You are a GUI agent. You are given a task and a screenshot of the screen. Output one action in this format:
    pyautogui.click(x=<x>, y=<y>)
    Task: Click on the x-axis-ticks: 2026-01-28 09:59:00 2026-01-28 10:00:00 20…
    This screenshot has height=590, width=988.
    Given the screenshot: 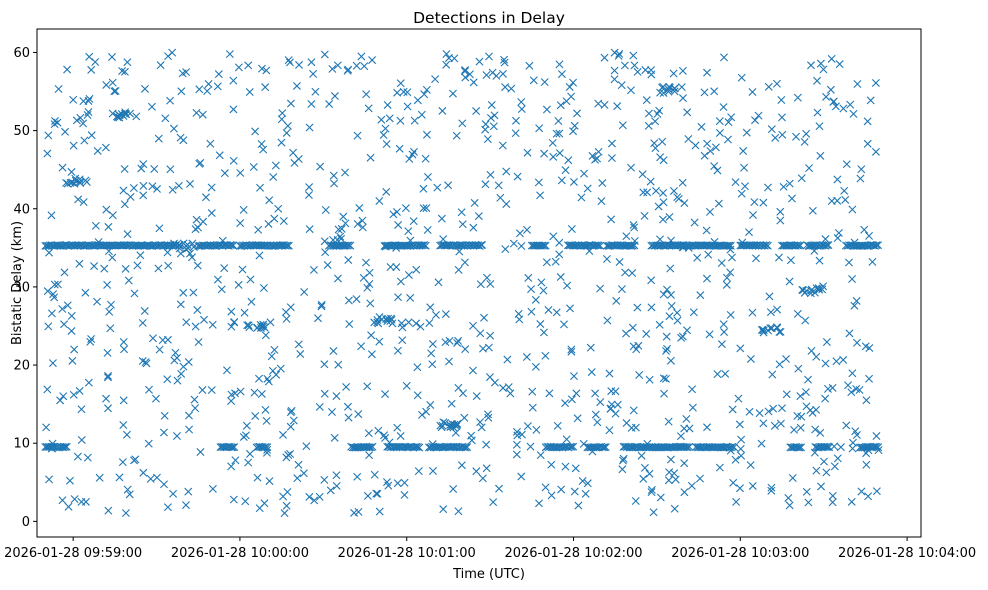 What is the action you would take?
    pyautogui.click(x=490, y=549)
    